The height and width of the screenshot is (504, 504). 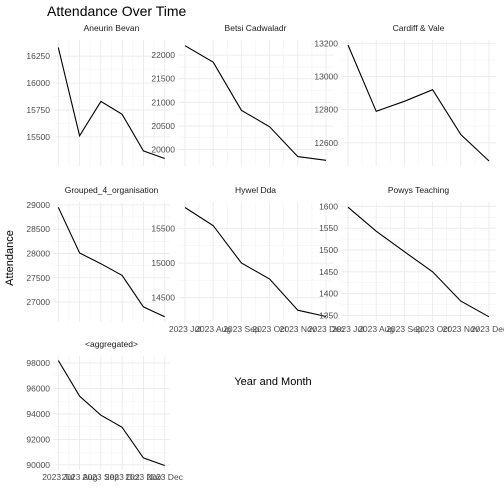 I want to click on y-tick-label: 13000, so click(x=326, y=76).